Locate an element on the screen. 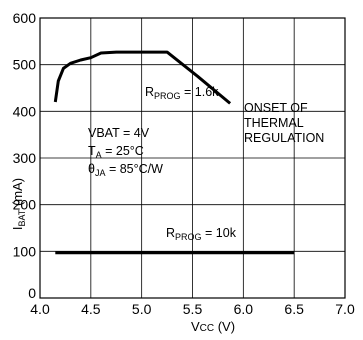  y-tick-label: 500 is located at coordinates (25, 65).